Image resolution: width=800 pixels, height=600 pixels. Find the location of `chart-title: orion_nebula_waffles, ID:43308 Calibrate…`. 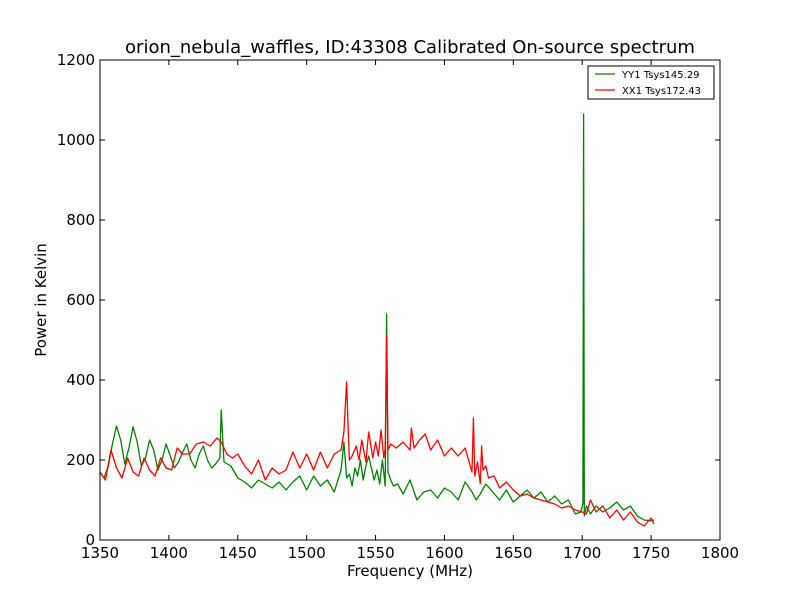

chart-title: orion_nebula_waffles, ID:43308 Calibrate… is located at coordinates (410, 47).